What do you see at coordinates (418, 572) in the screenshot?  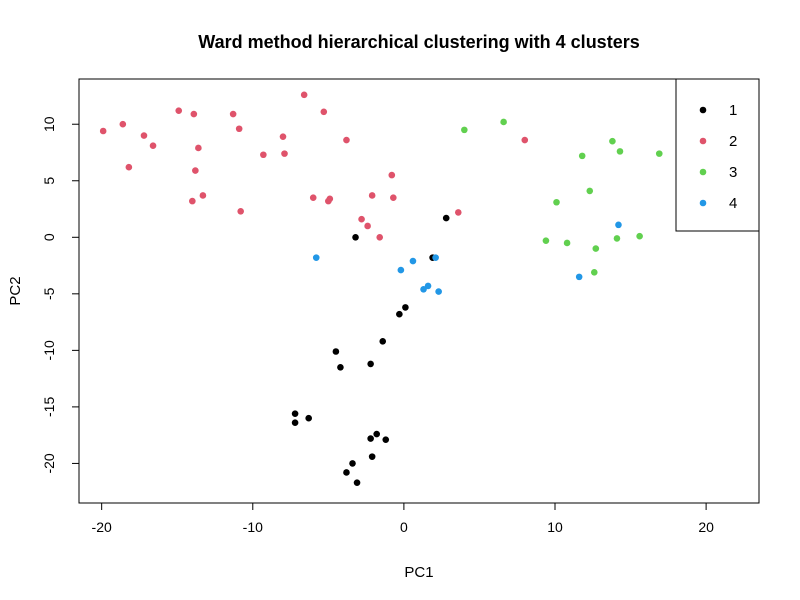 I see `x-axis-label: PC1` at bounding box center [418, 572].